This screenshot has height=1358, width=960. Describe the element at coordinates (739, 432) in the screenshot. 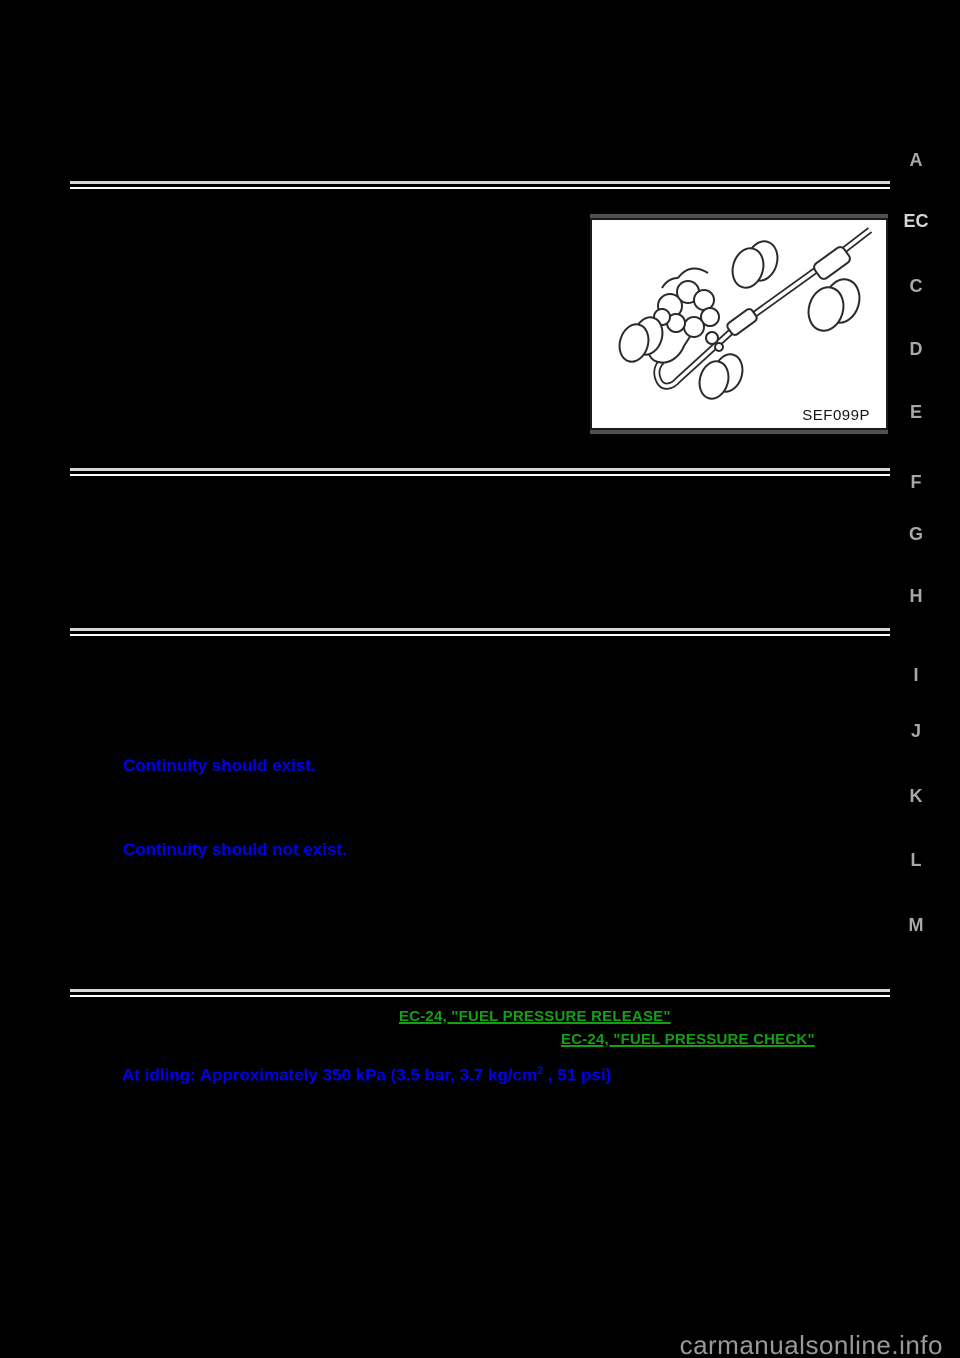

I see `figure-bottom-bar` at that location.